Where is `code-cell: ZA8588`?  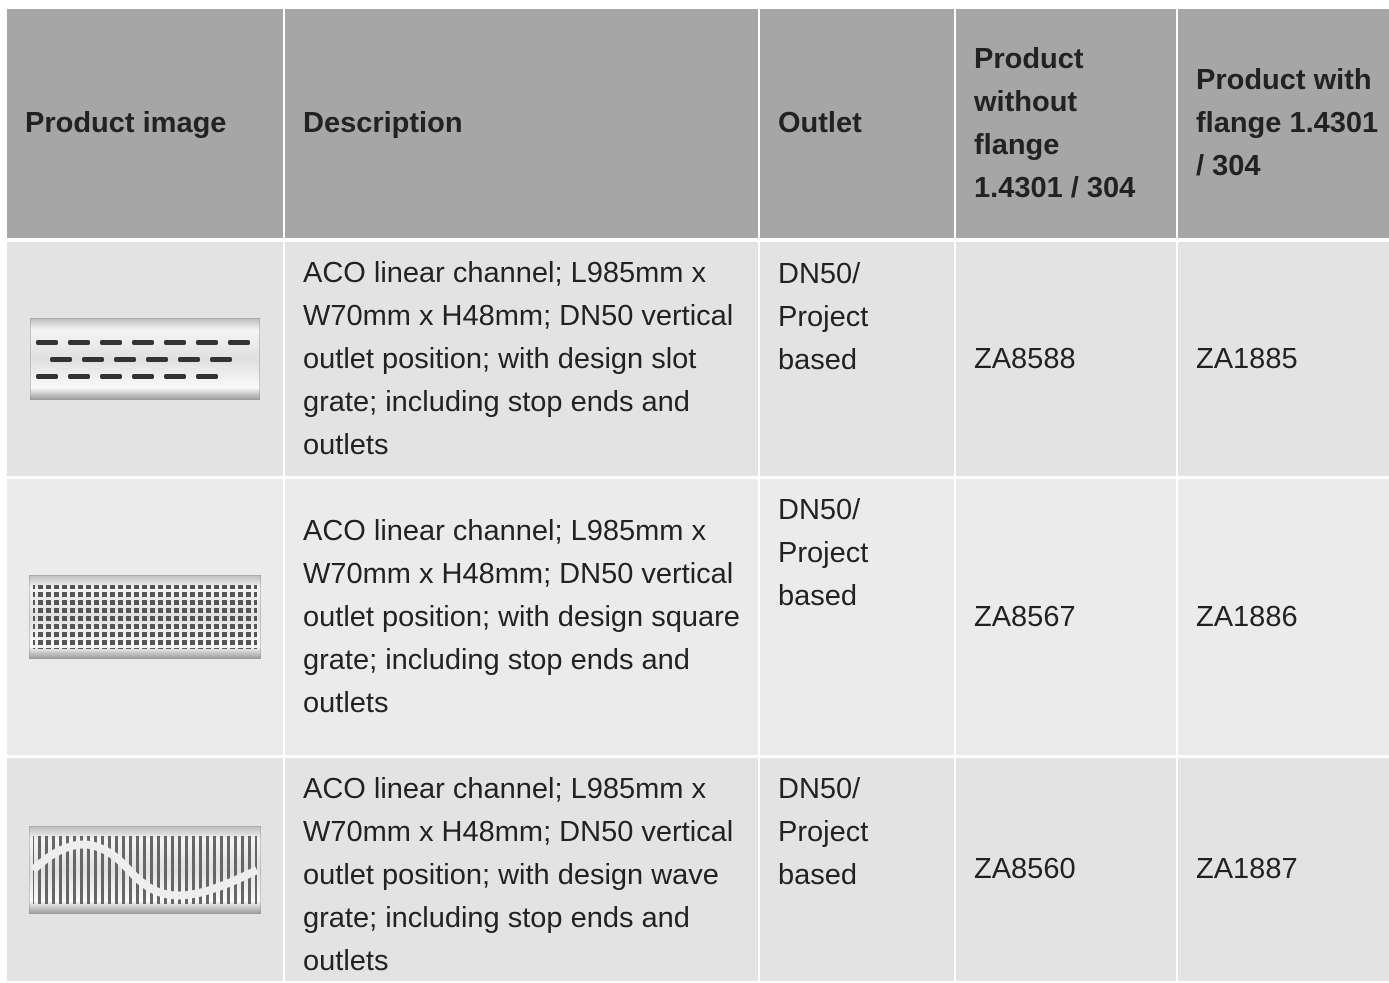
code-cell: ZA8588 is located at coordinates (1066, 359).